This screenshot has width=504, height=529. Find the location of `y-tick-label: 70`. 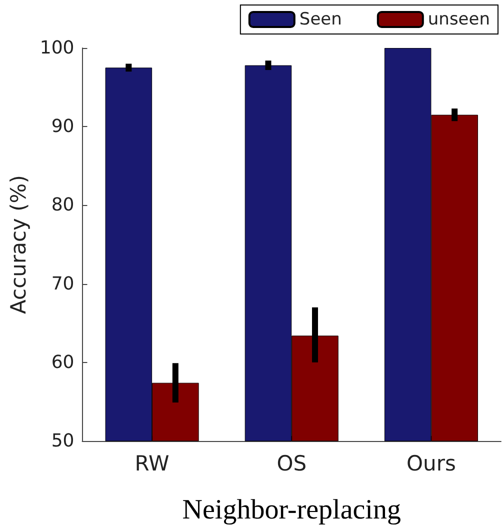

y-tick-label: 70 is located at coordinates (62, 283).